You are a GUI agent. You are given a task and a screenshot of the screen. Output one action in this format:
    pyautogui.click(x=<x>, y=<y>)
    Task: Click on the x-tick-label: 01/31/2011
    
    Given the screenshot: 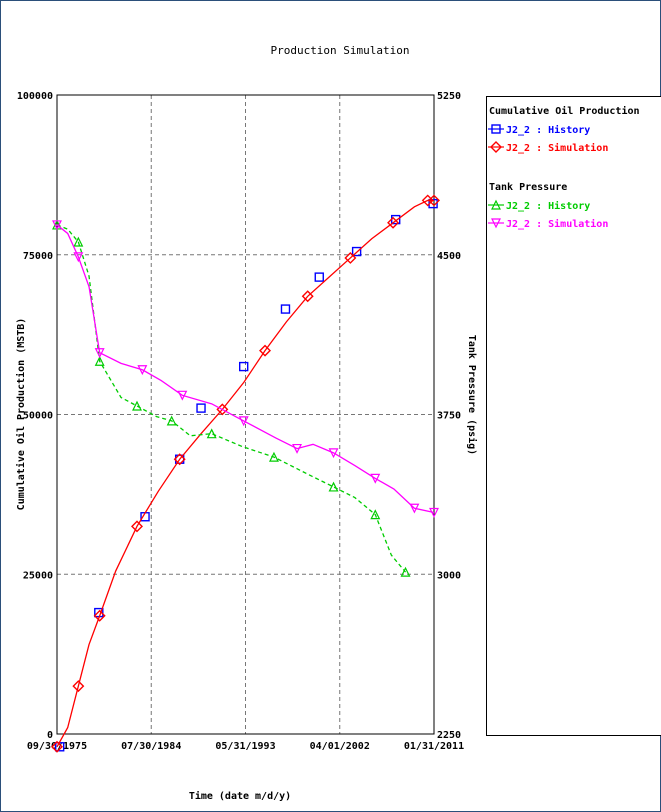 What is the action you would take?
    pyautogui.click(x=434, y=746)
    